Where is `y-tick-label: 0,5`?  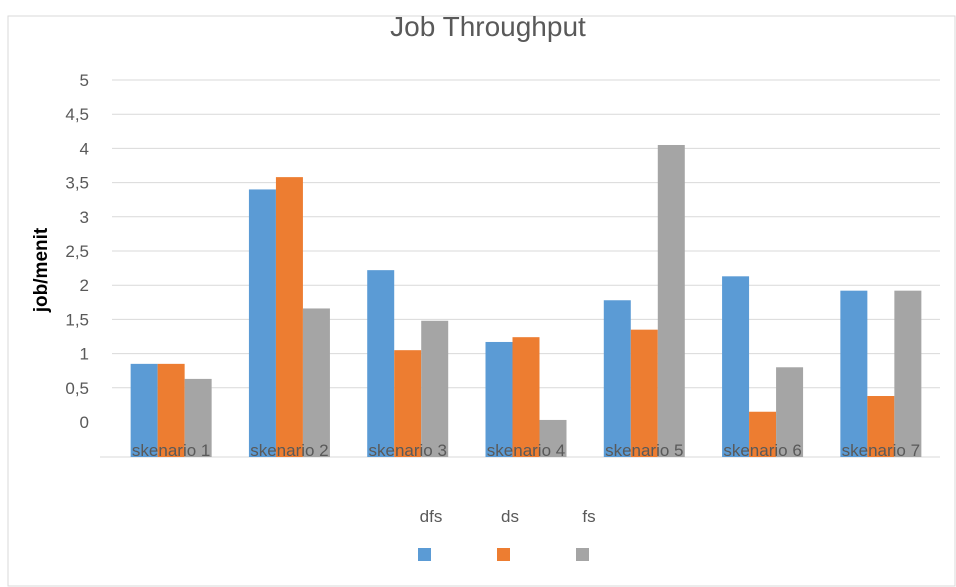 y-tick-label: 0,5 is located at coordinates (77, 388).